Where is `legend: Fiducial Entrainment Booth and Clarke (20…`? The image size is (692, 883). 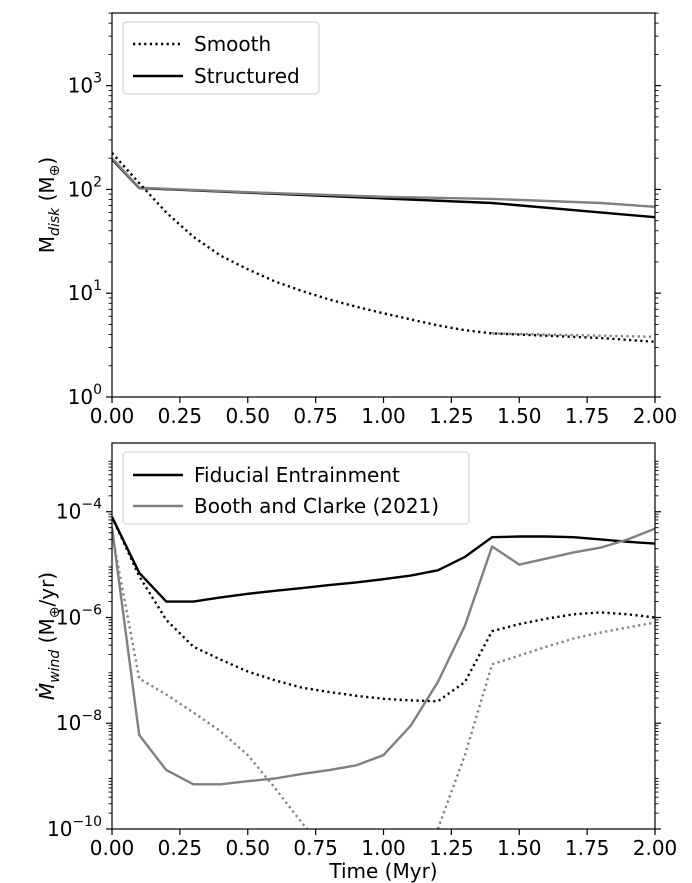 legend: Fiducial Entrainment Booth and Clarke (20… is located at coordinates (296, 488).